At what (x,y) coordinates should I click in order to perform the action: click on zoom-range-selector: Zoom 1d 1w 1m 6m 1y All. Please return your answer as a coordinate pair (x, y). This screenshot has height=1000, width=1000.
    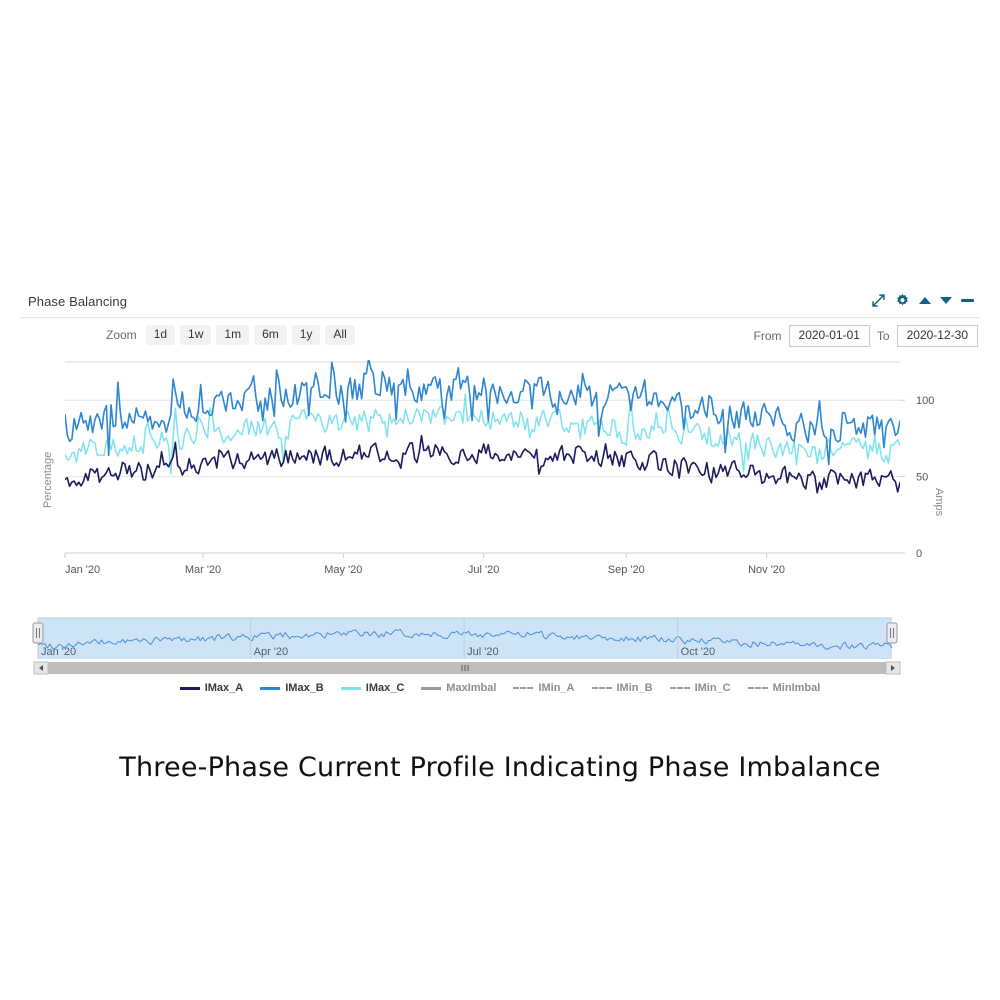
    Looking at the image, I should click on (230, 335).